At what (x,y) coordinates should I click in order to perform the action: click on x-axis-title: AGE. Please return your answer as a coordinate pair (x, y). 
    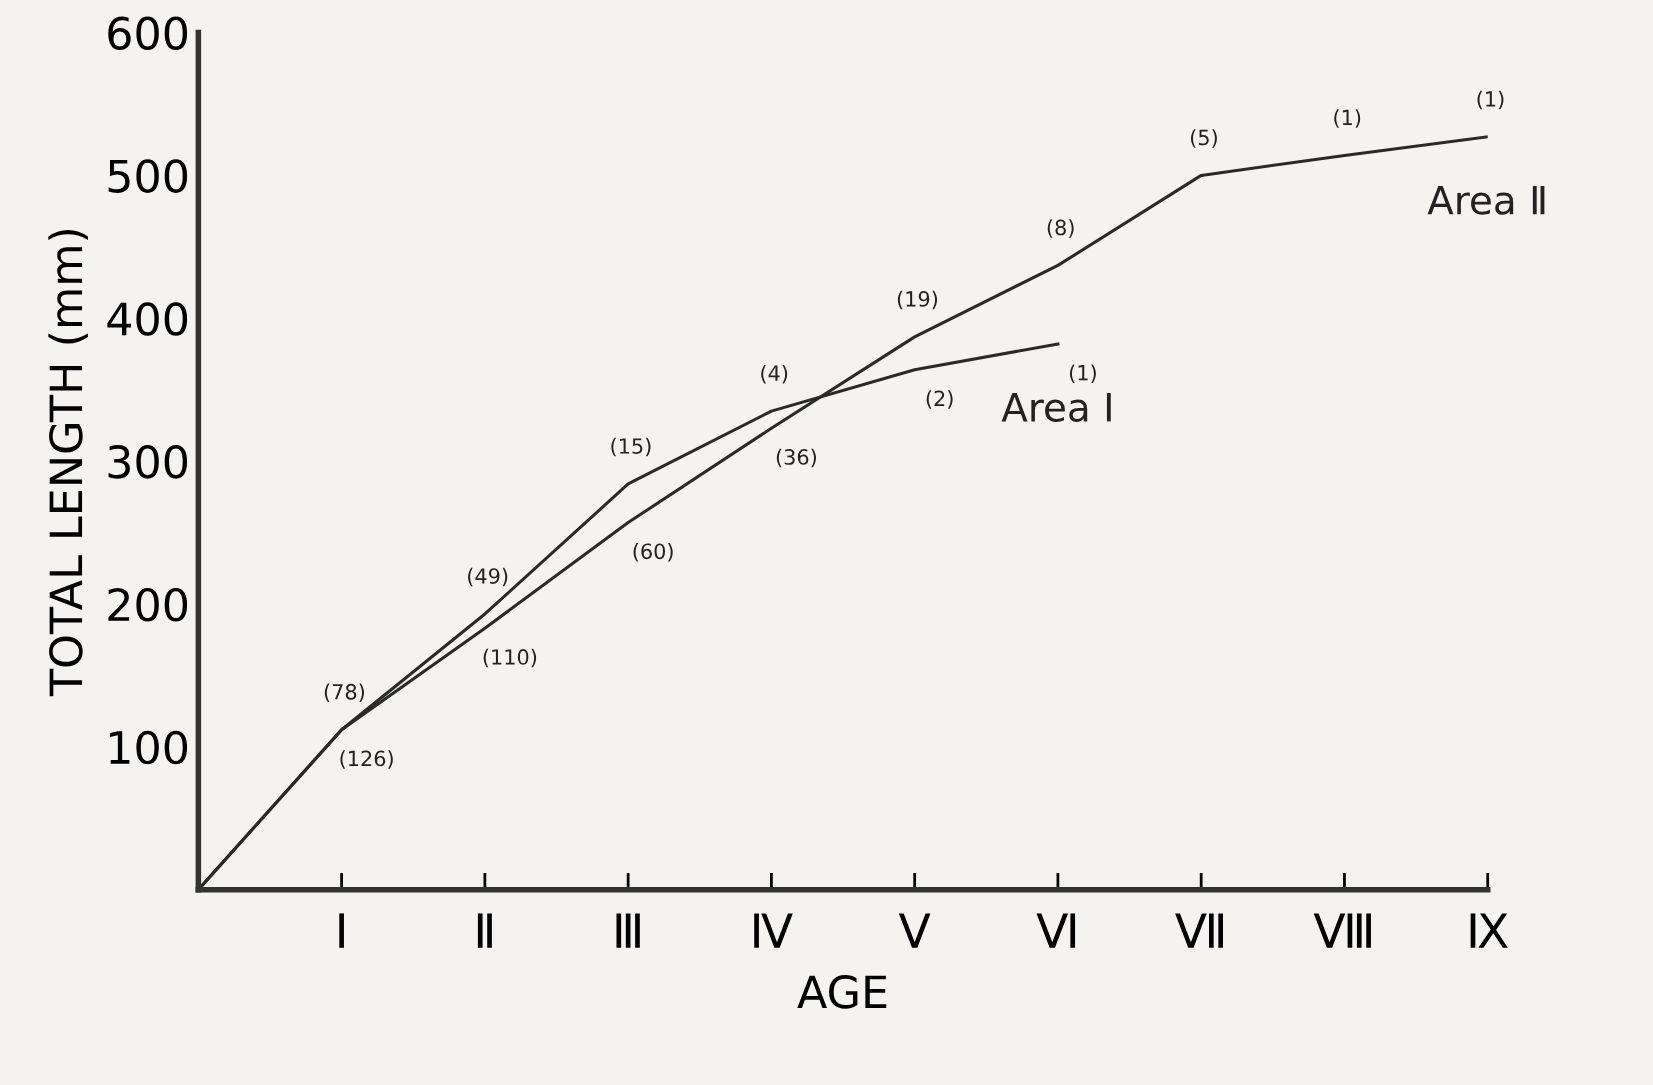
    Looking at the image, I should click on (842, 992).